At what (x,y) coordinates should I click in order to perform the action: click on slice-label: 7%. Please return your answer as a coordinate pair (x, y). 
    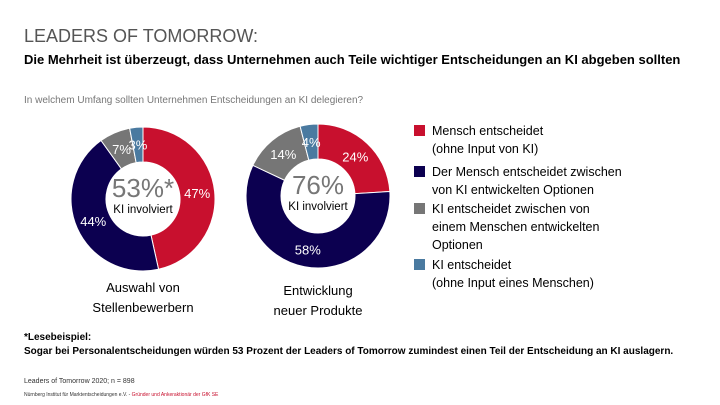
    Looking at the image, I should click on (121, 149).